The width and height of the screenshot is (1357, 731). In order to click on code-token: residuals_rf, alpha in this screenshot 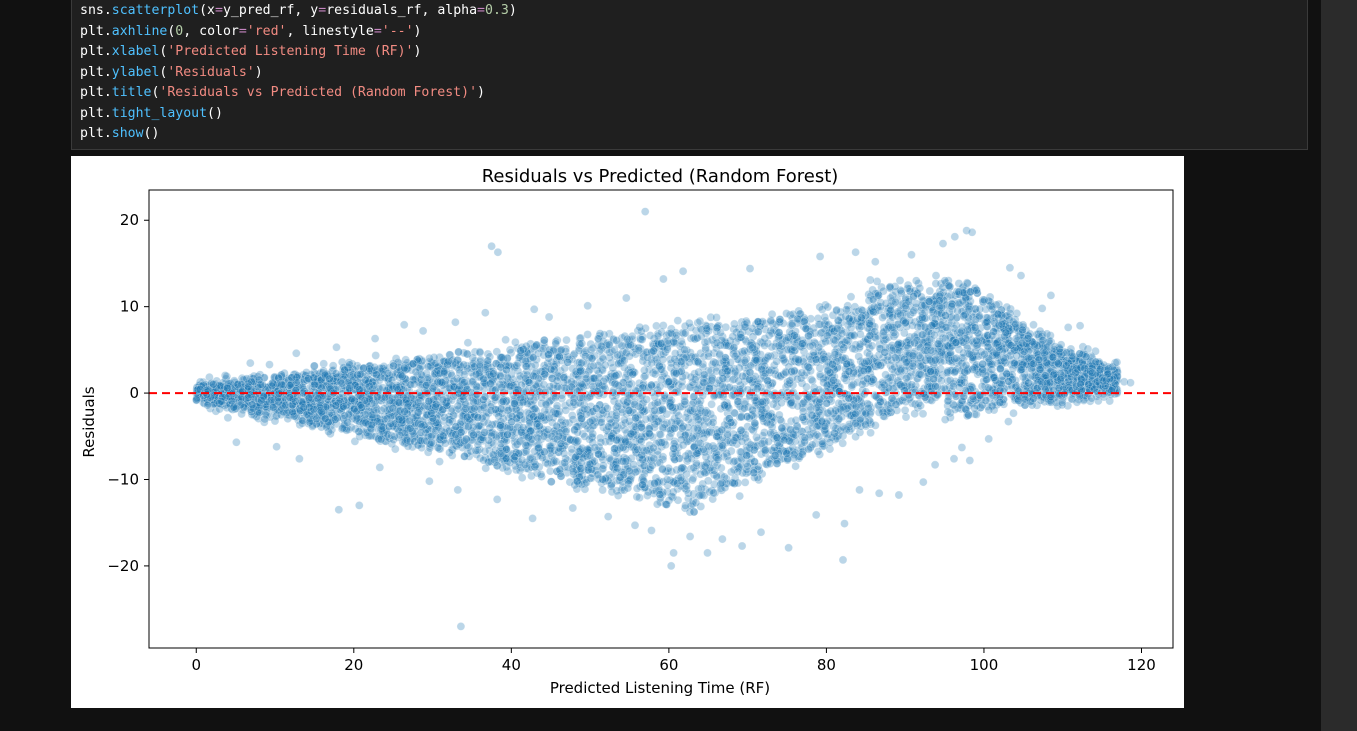, I will do `click(402, 10)`.